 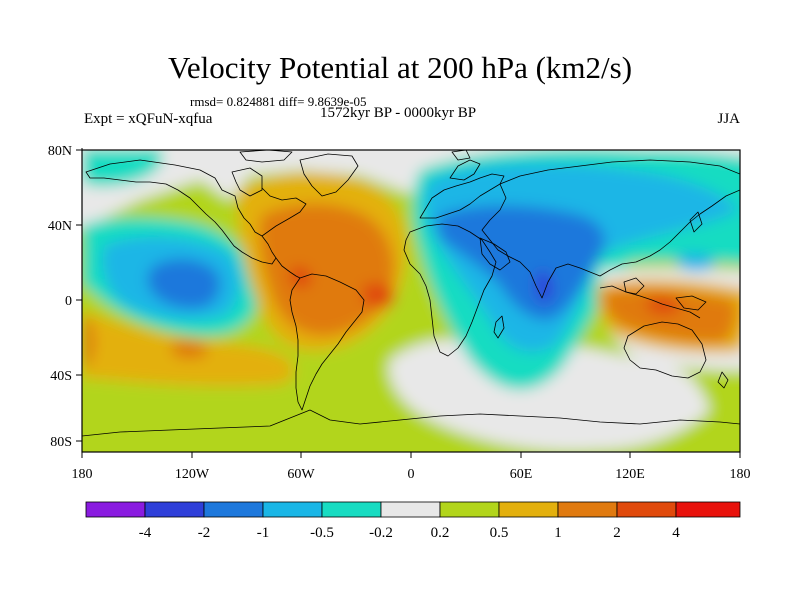 What do you see at coordinates (148, 119) in the screenshot?
I see `experiment-label: Expt = xQFuN-xqfua` at bounding box center [148, 119].